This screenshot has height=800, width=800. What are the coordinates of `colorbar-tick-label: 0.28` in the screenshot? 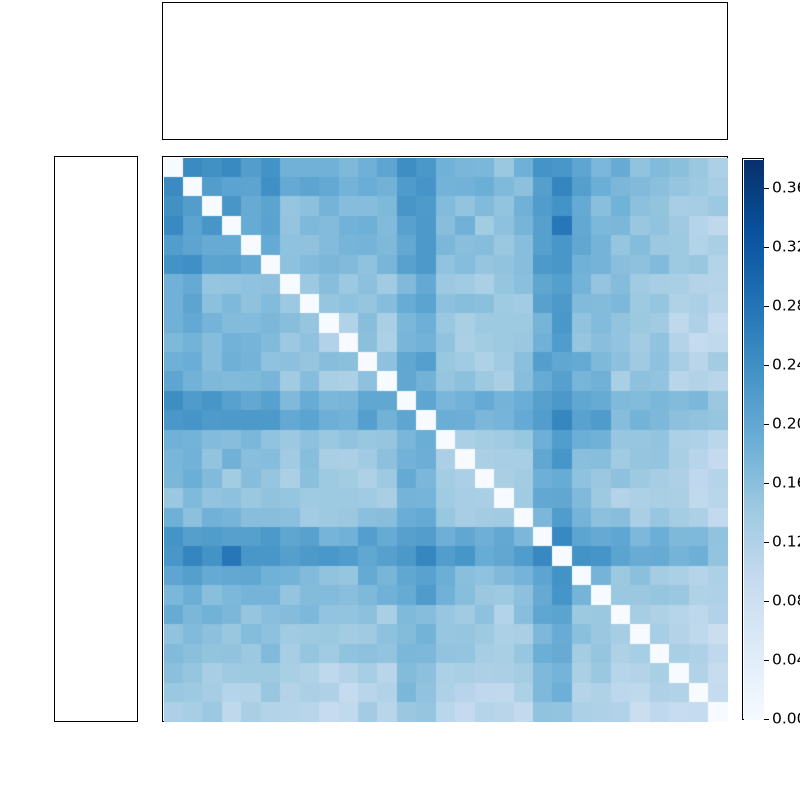 It's located at (786, 305).